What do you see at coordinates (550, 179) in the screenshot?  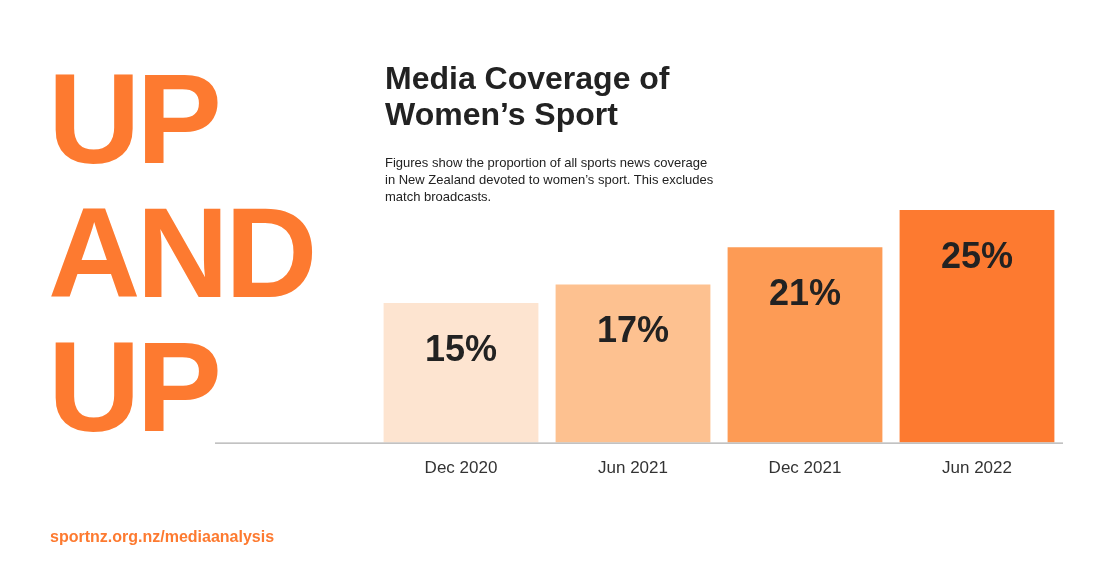 I see `chart-subtitle: Figures show the proportion of all sports news coverage in New Zealand devoted to women’s sport. This excludes match broadcasts.` at bounding box center [550, 179].